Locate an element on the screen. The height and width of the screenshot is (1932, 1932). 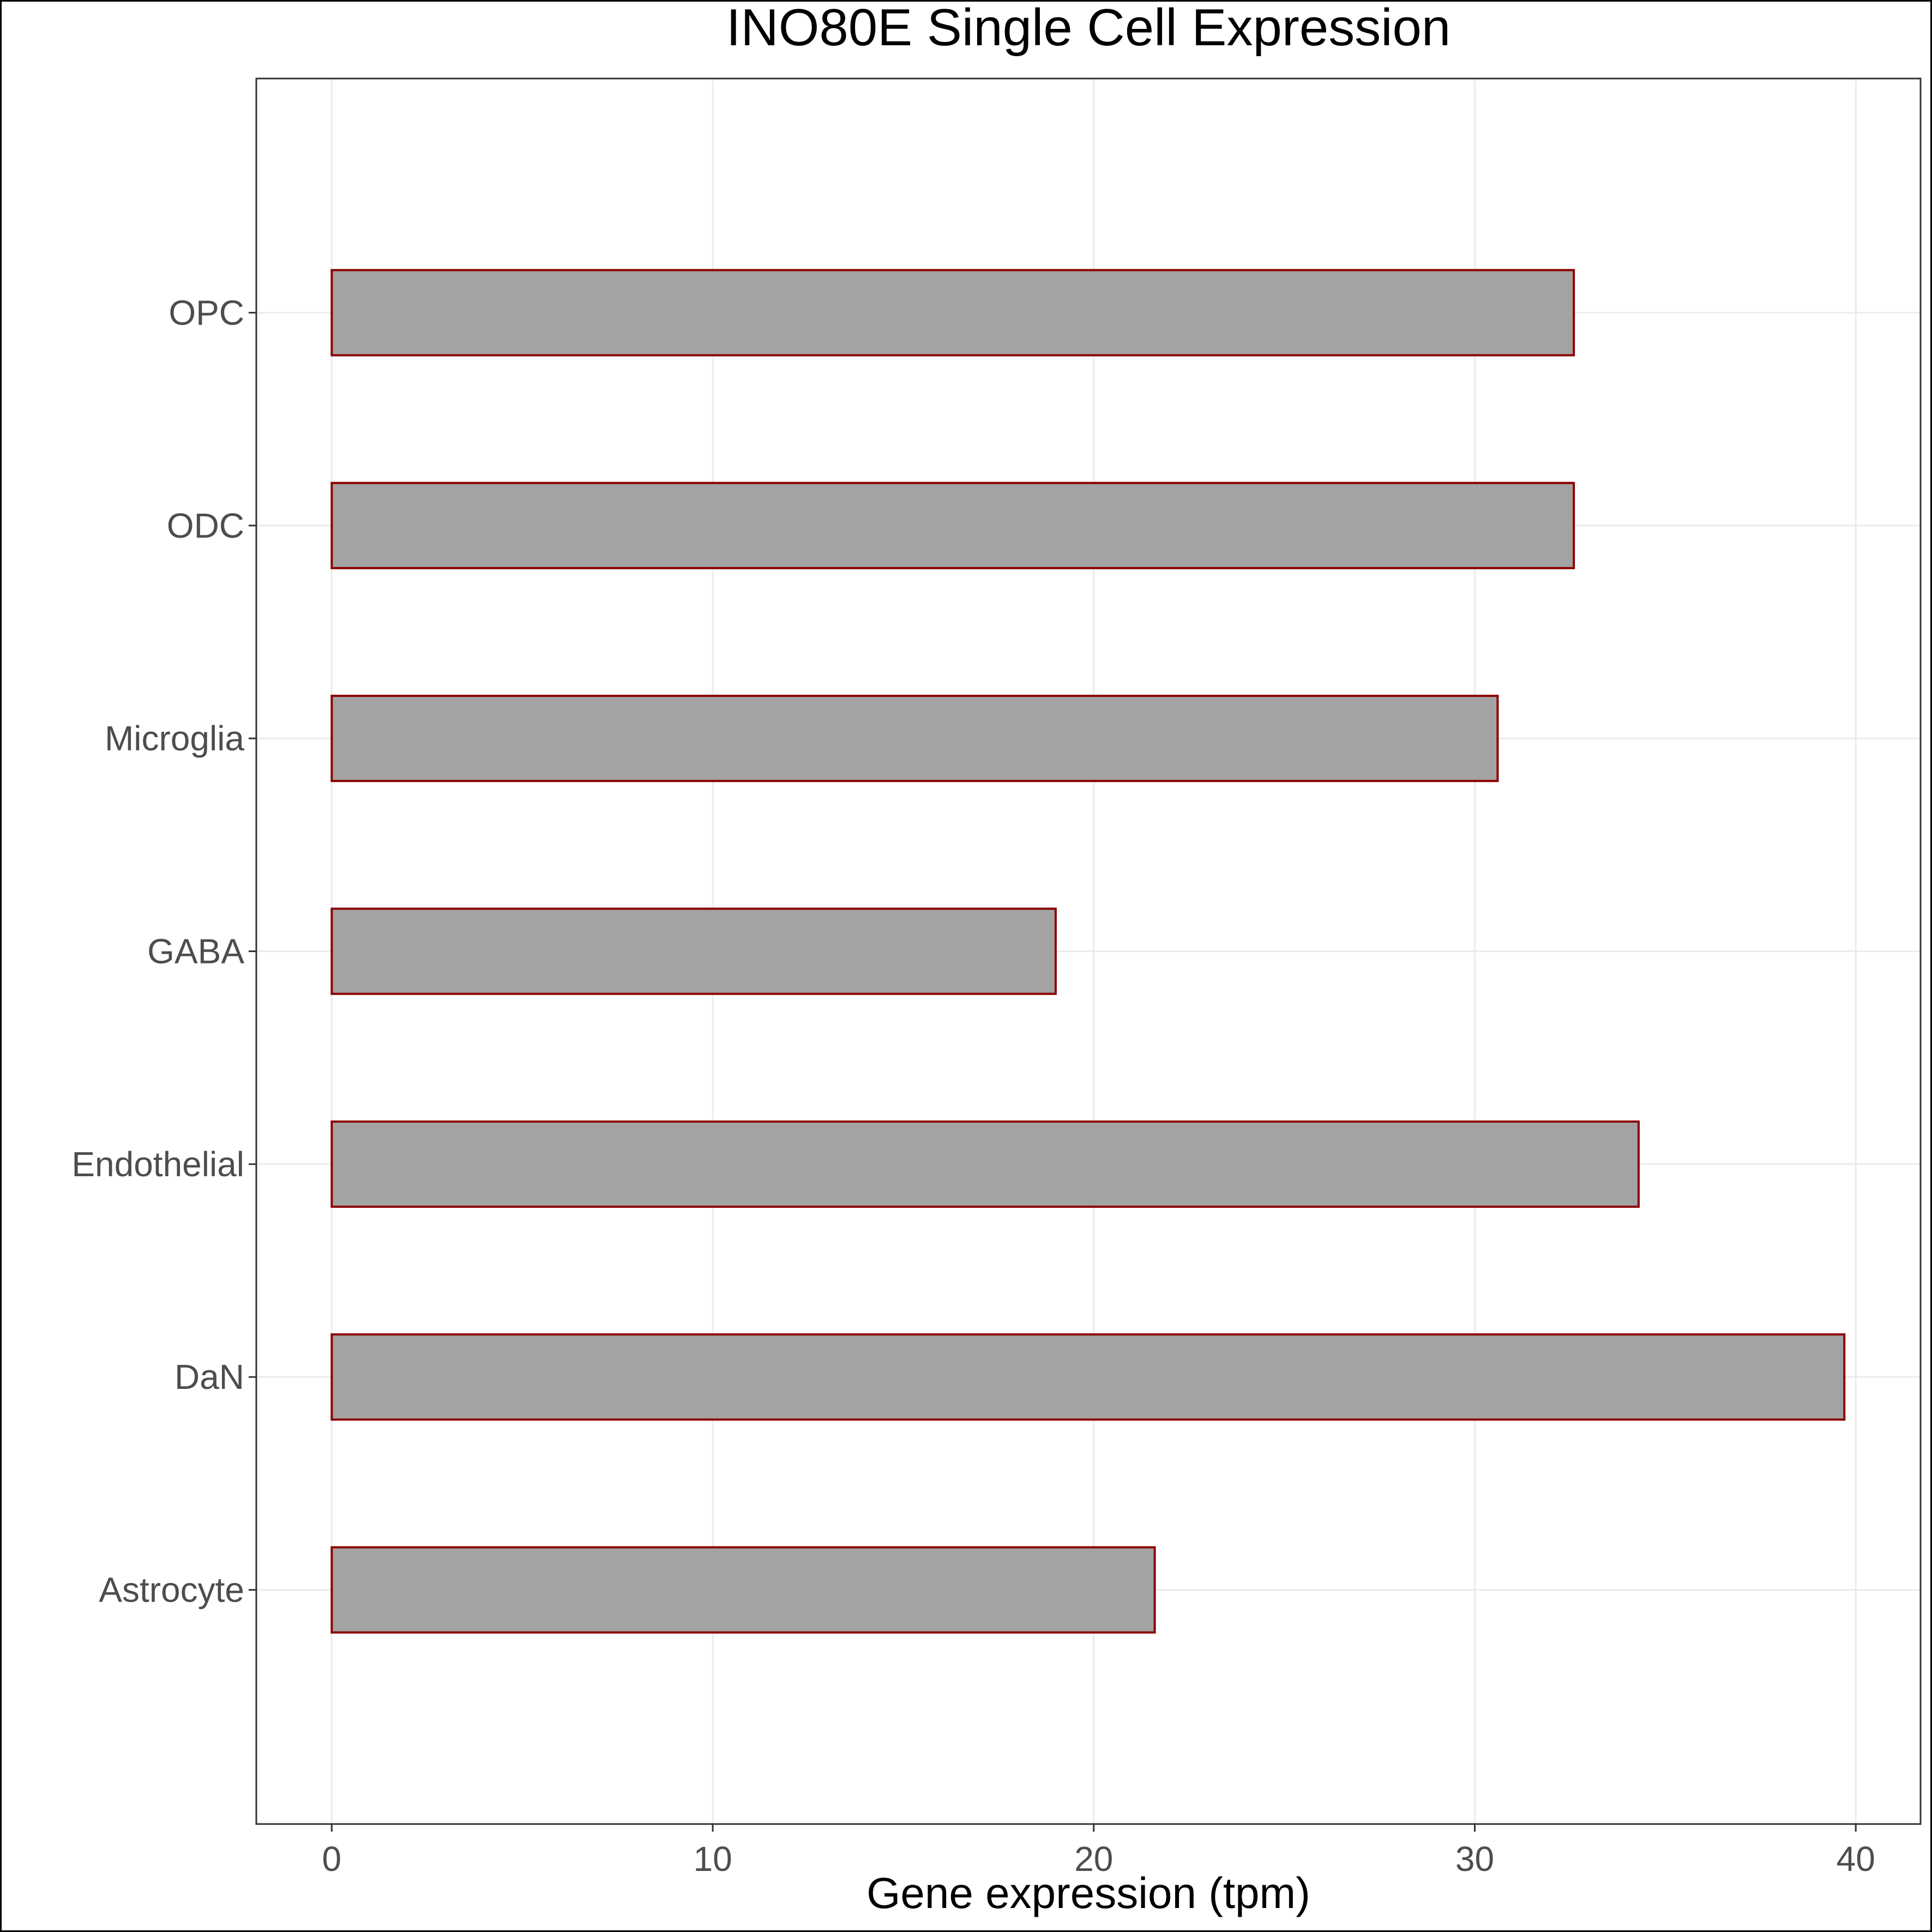
x-tick-label: 30 is located at coordinates (1474, 1859).